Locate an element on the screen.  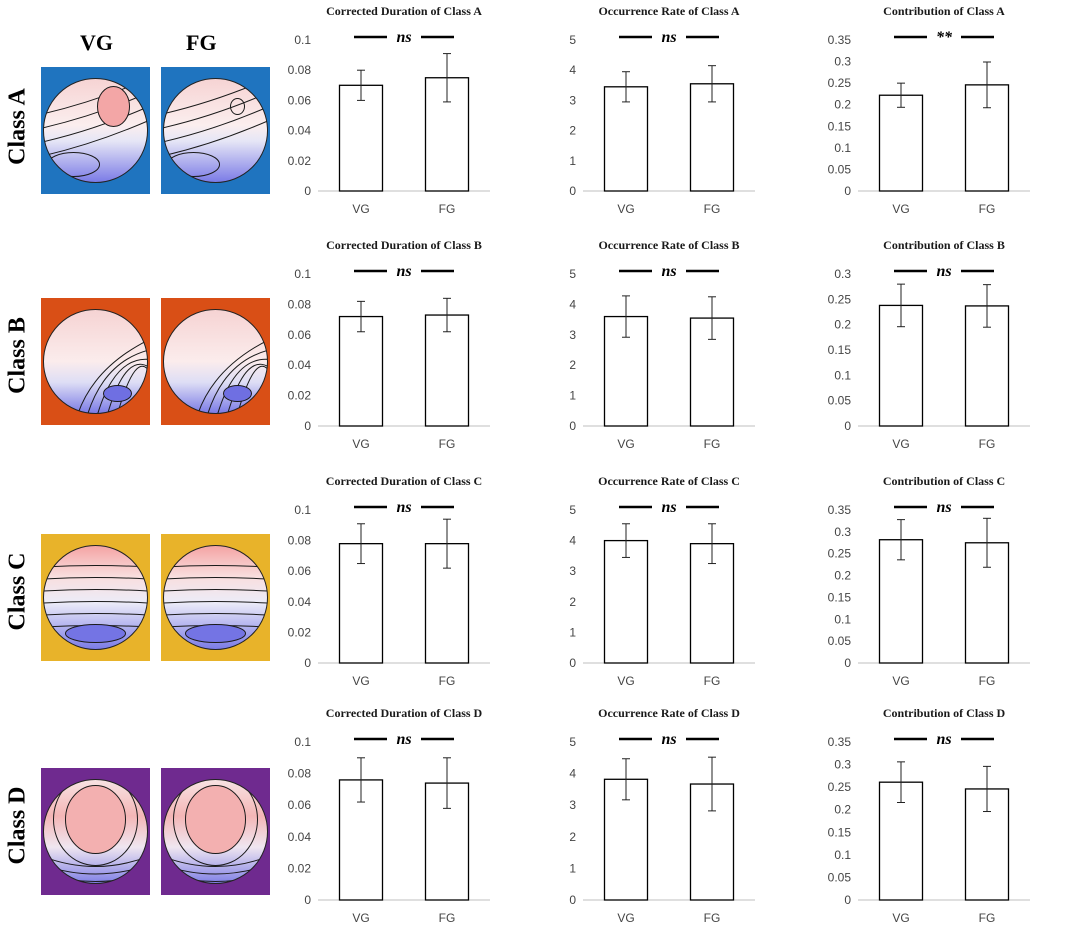
corrected-duration-class-b-xtick: FG is located at coordinates (447, 444).